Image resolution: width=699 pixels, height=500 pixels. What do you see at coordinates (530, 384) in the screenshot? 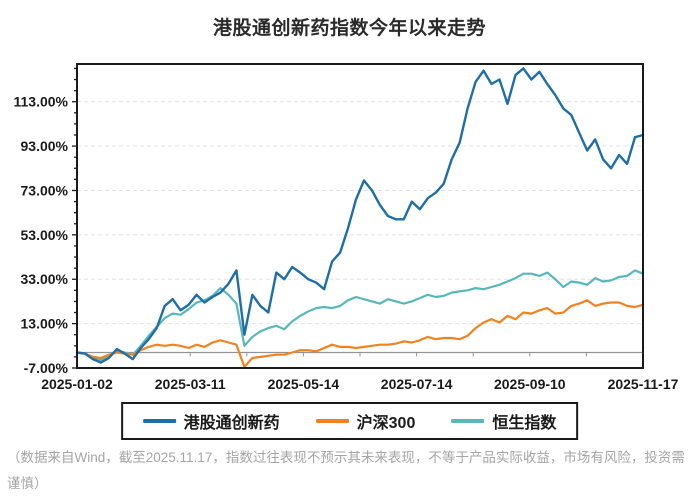
I see `x-tick-label: 2025-09-10` at bounding box center [530, 384].